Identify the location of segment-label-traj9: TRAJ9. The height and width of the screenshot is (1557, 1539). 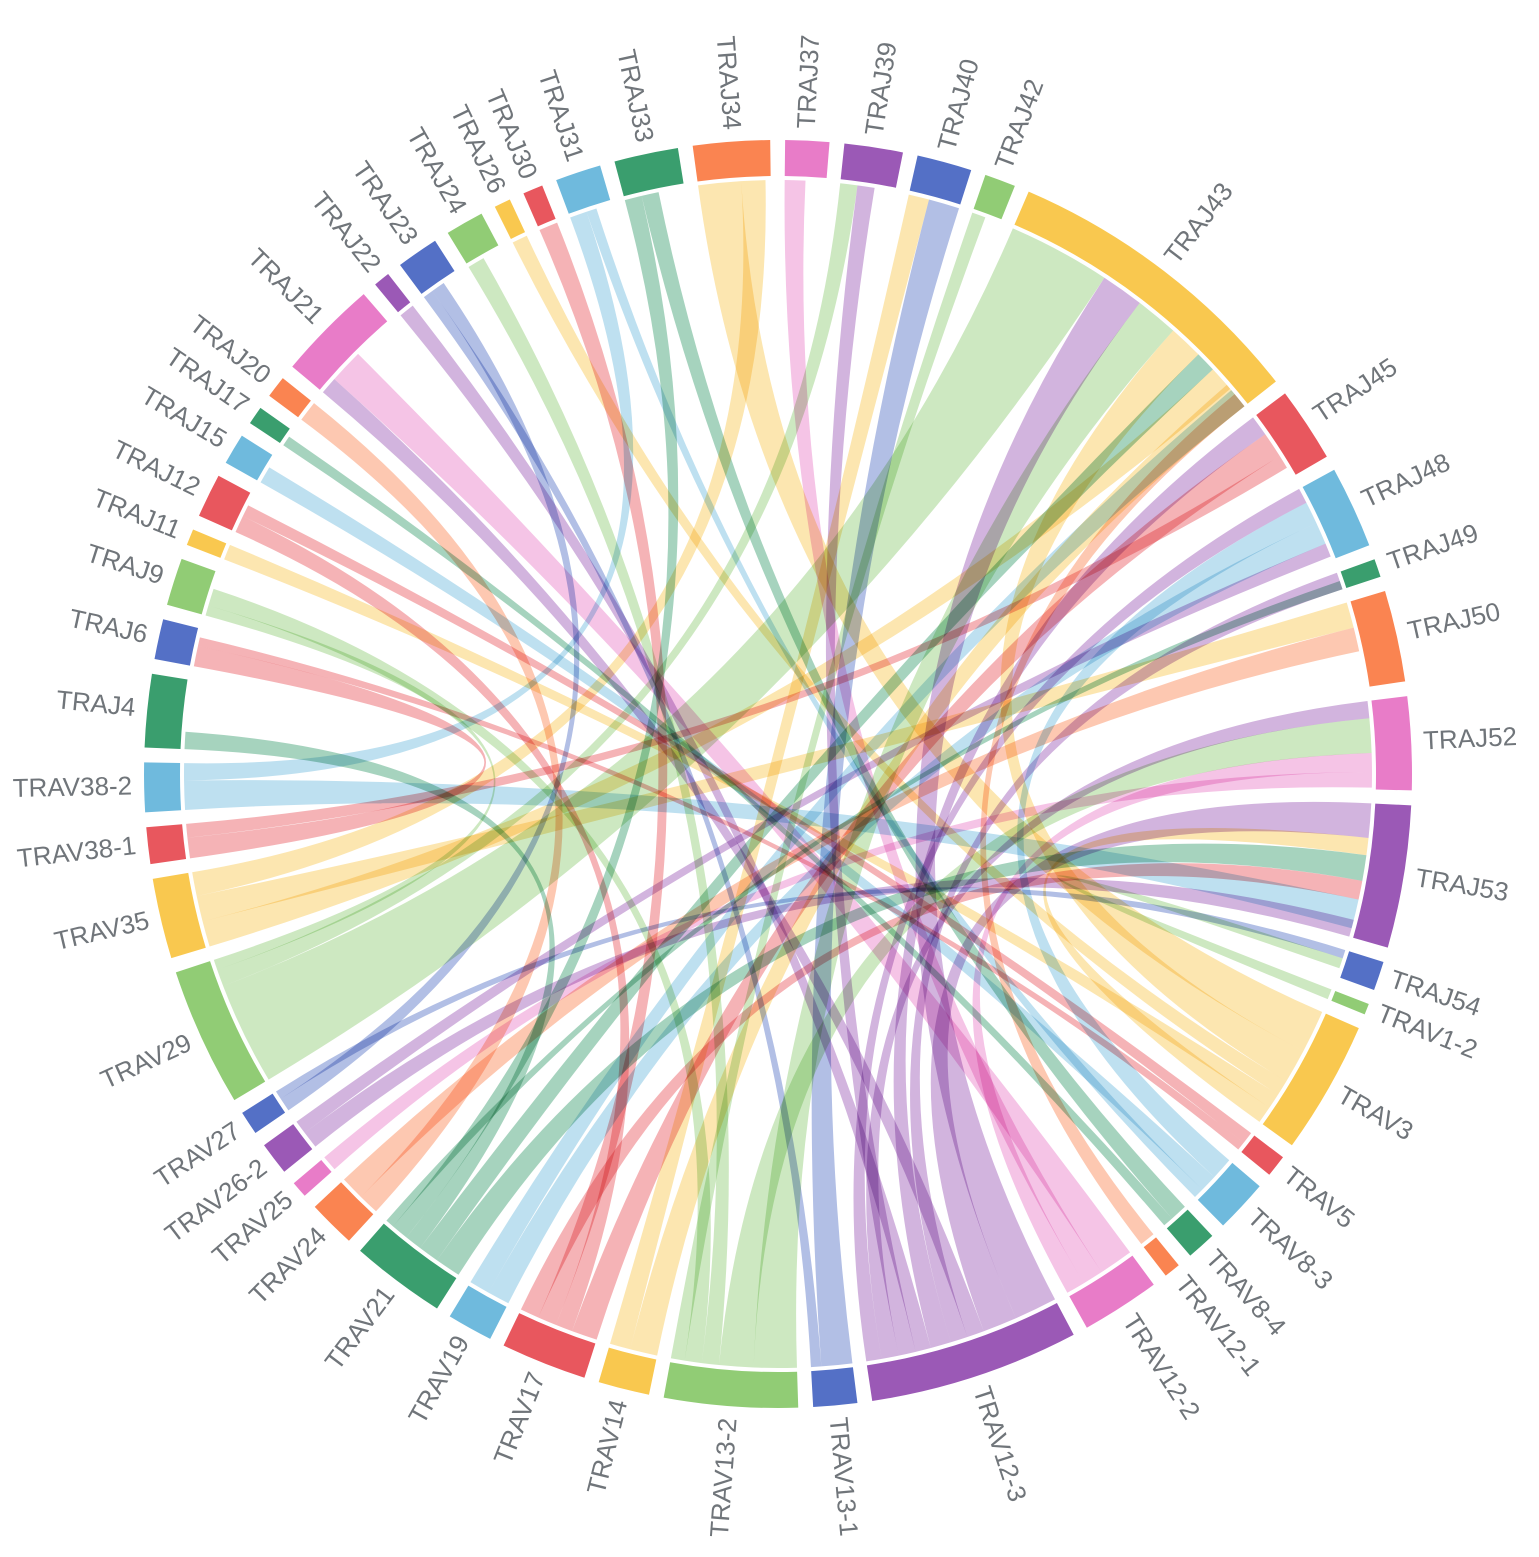
(125, 564).